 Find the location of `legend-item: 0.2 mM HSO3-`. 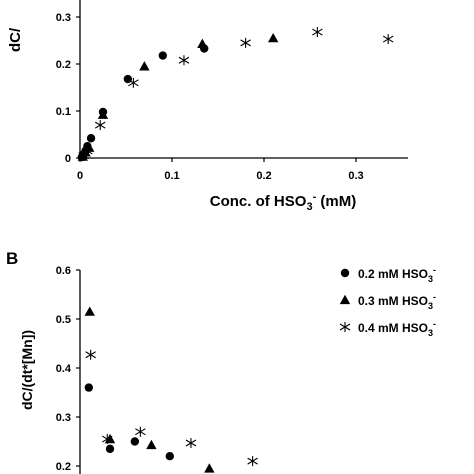

legend-item: 0.2 mM HSO3- is located at coordinates (388, 274).